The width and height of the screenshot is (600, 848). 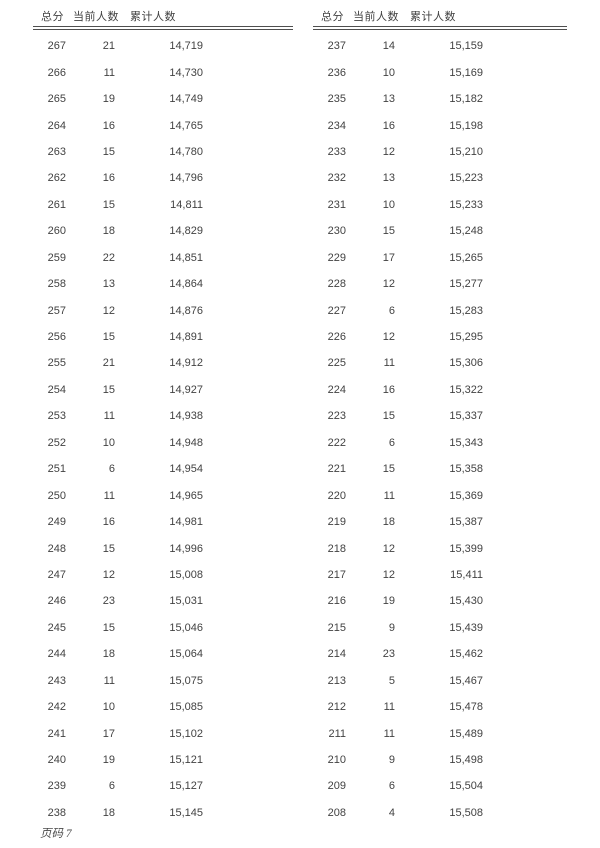 What do you see at coordinates (466, 786) in the screenshot?
I see `cumulative-count-cell: 15,504` at bounding box center [466, 786].